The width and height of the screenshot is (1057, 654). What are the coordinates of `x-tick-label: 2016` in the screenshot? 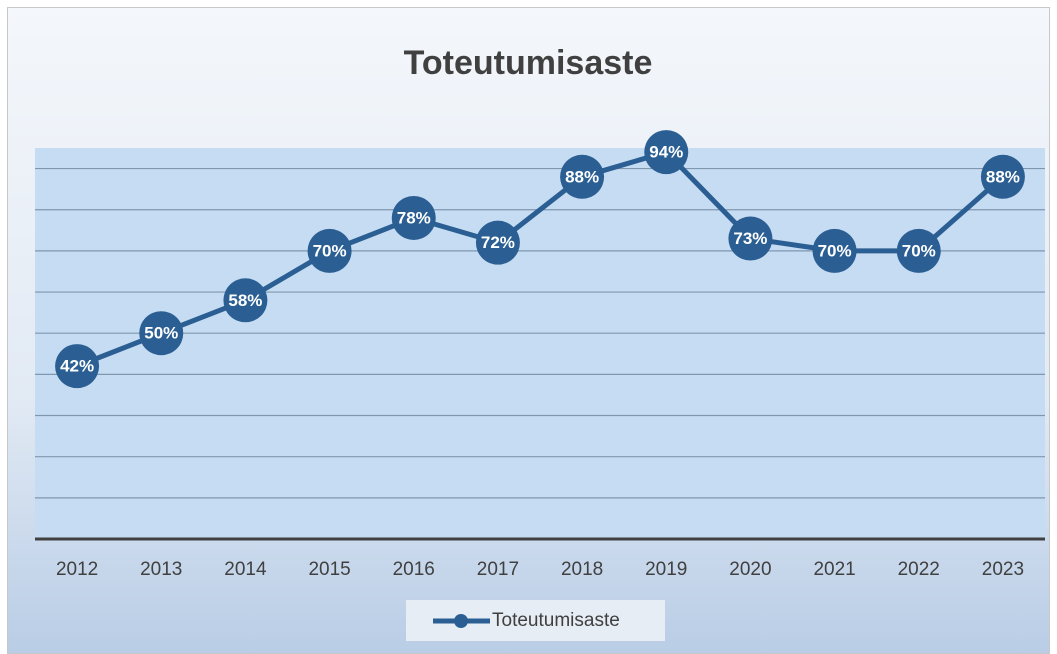 It's located at (414, 569).